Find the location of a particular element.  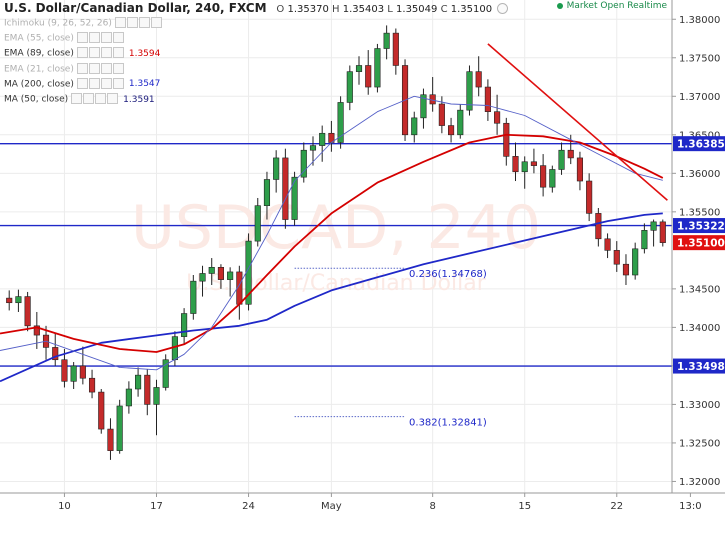

indicator-row: EMA (21, close) is located at coordinates (64, 69).